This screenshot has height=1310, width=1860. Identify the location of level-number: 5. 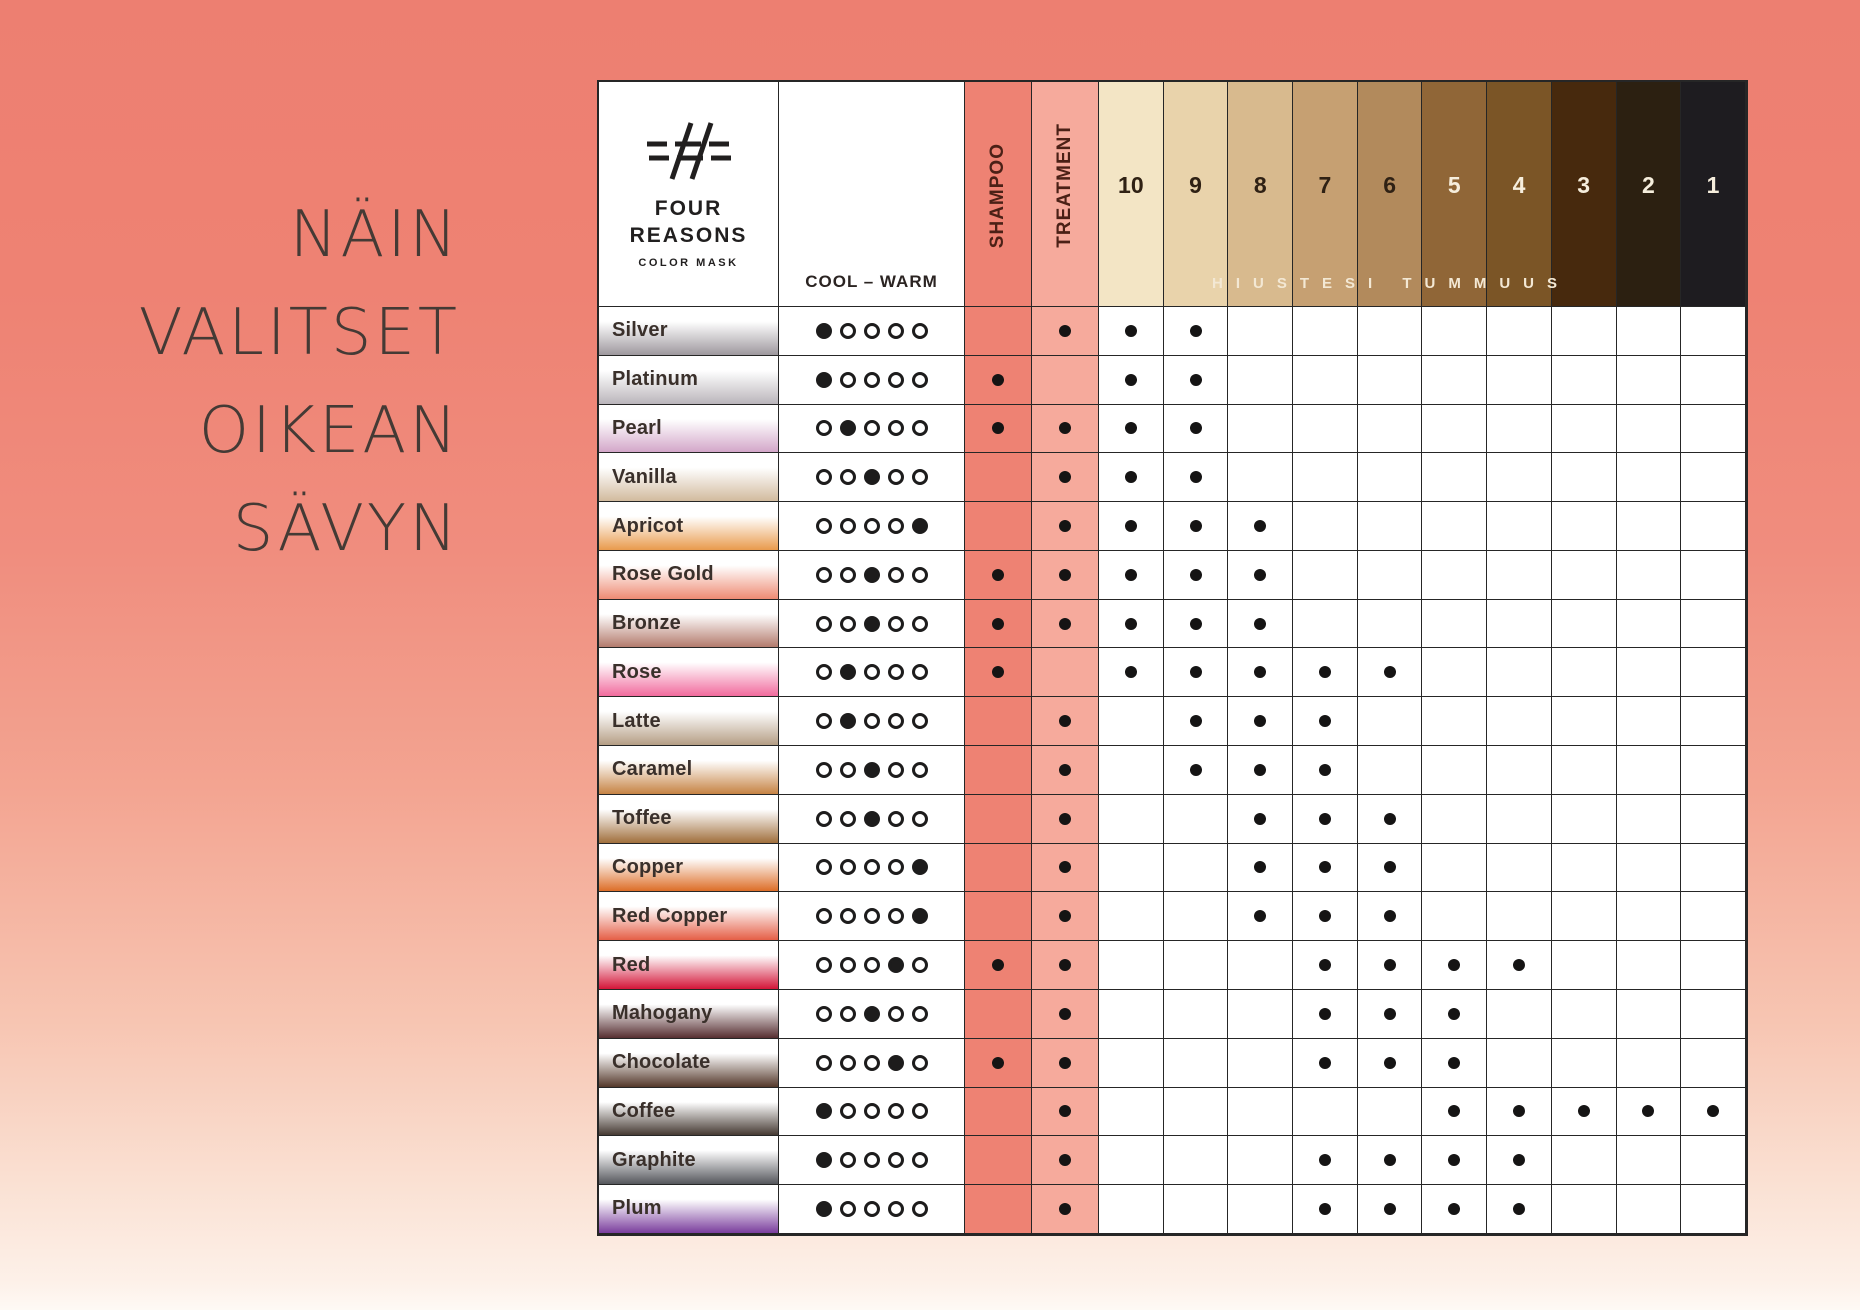
(1454, 184).